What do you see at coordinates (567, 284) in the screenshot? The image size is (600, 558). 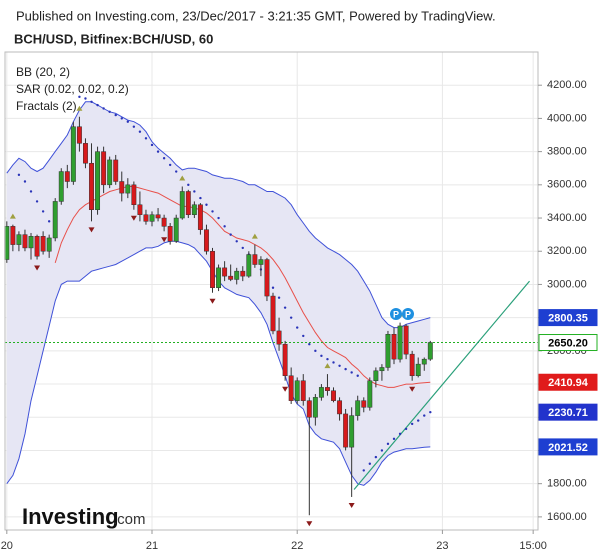 I see `y-tick-label: 3000.00` at bounding box center [567, 284].